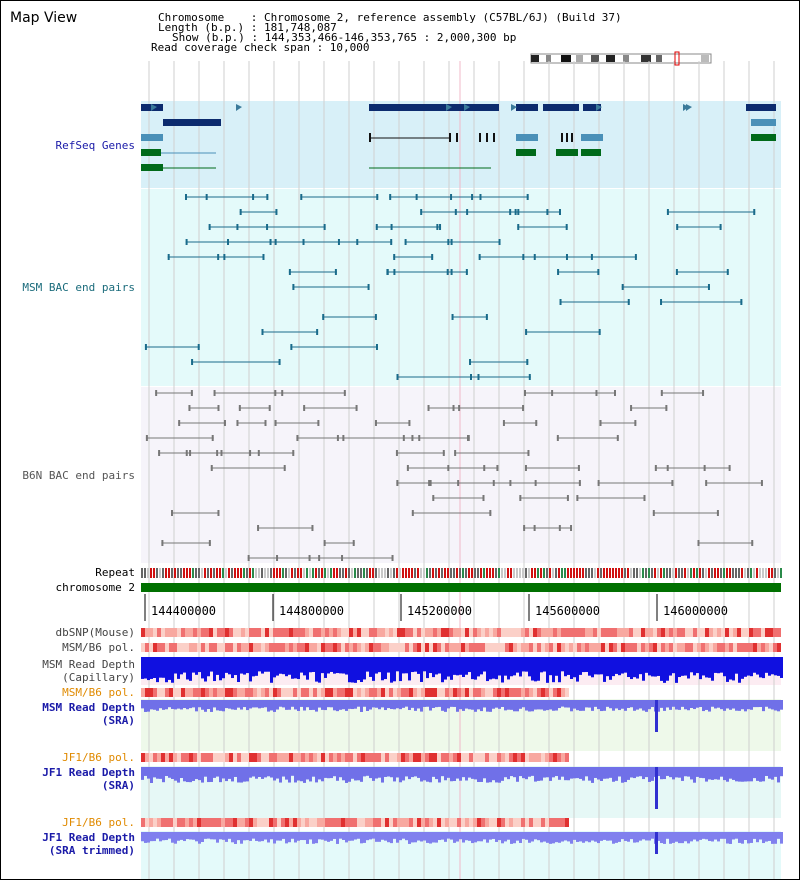 This screenshot has width=800, height=880. I want to click on refseq-track-bg, so click(461, 144).